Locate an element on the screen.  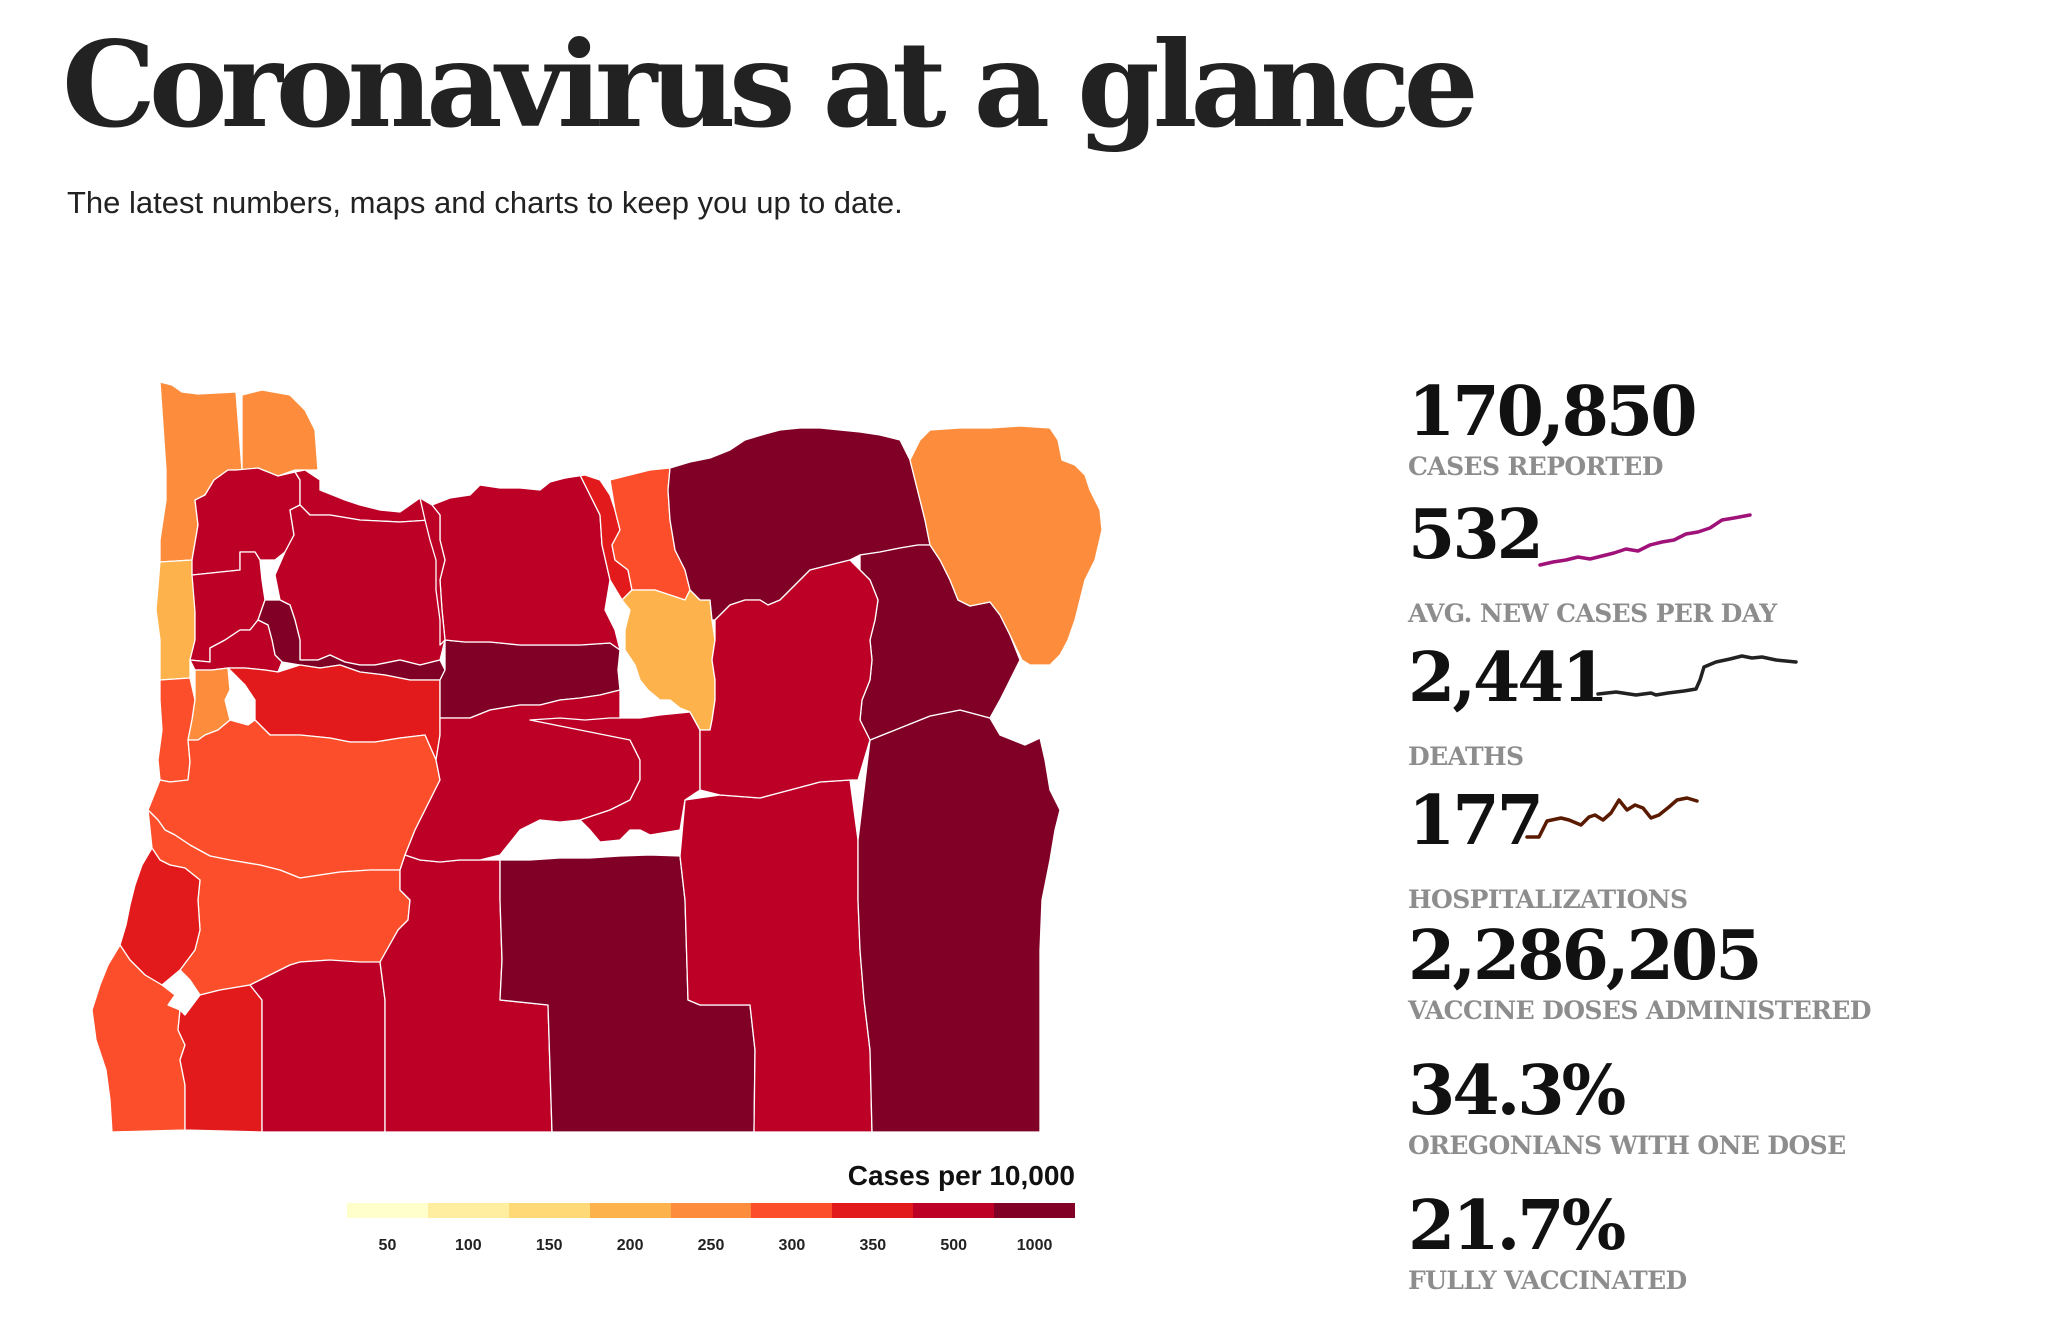
county-columbia is located at coordinates (280, 433).